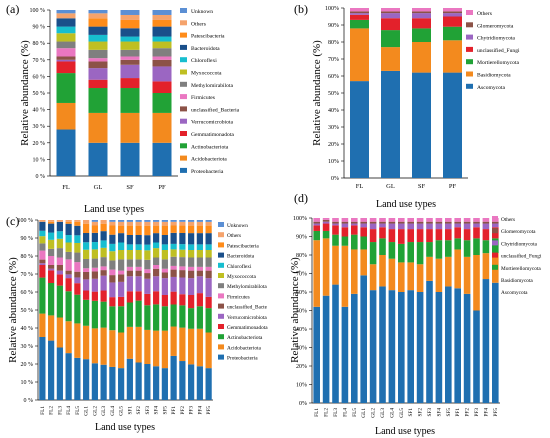  I want to click on legend-label: Methylomirabilota, so click(212, 86).